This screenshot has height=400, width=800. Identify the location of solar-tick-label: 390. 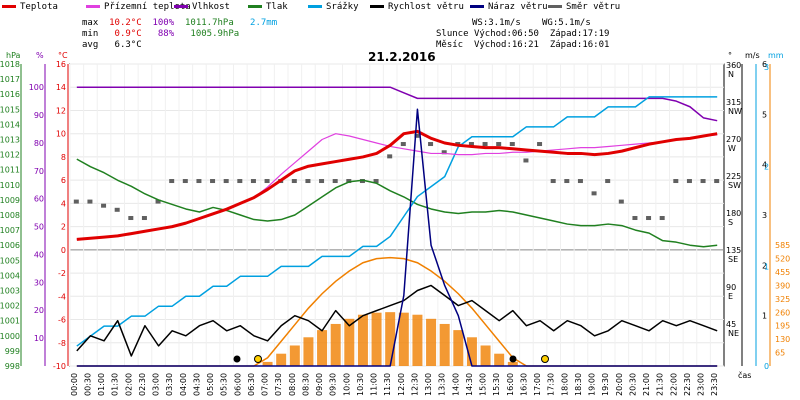
(782, 285).